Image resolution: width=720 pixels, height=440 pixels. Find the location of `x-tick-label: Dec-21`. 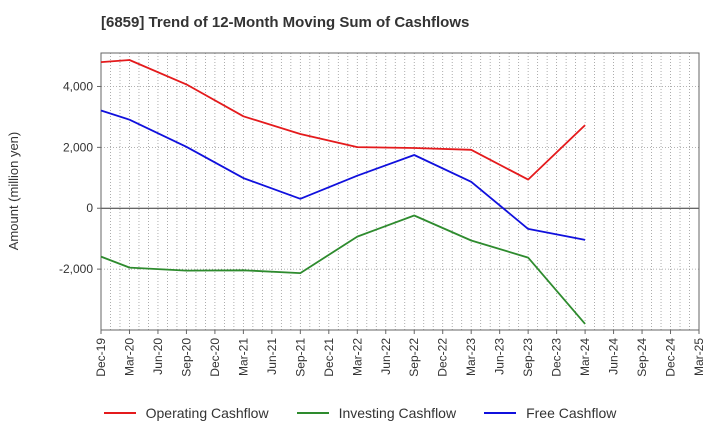

x-tick-label: Dec-21 is located at coordinates (329, 357).